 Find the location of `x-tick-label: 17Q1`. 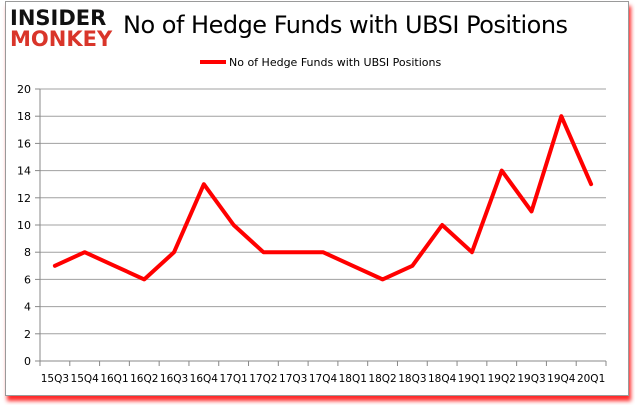

x-tick-label: 17Q1 is located at coordinates (233, 379).